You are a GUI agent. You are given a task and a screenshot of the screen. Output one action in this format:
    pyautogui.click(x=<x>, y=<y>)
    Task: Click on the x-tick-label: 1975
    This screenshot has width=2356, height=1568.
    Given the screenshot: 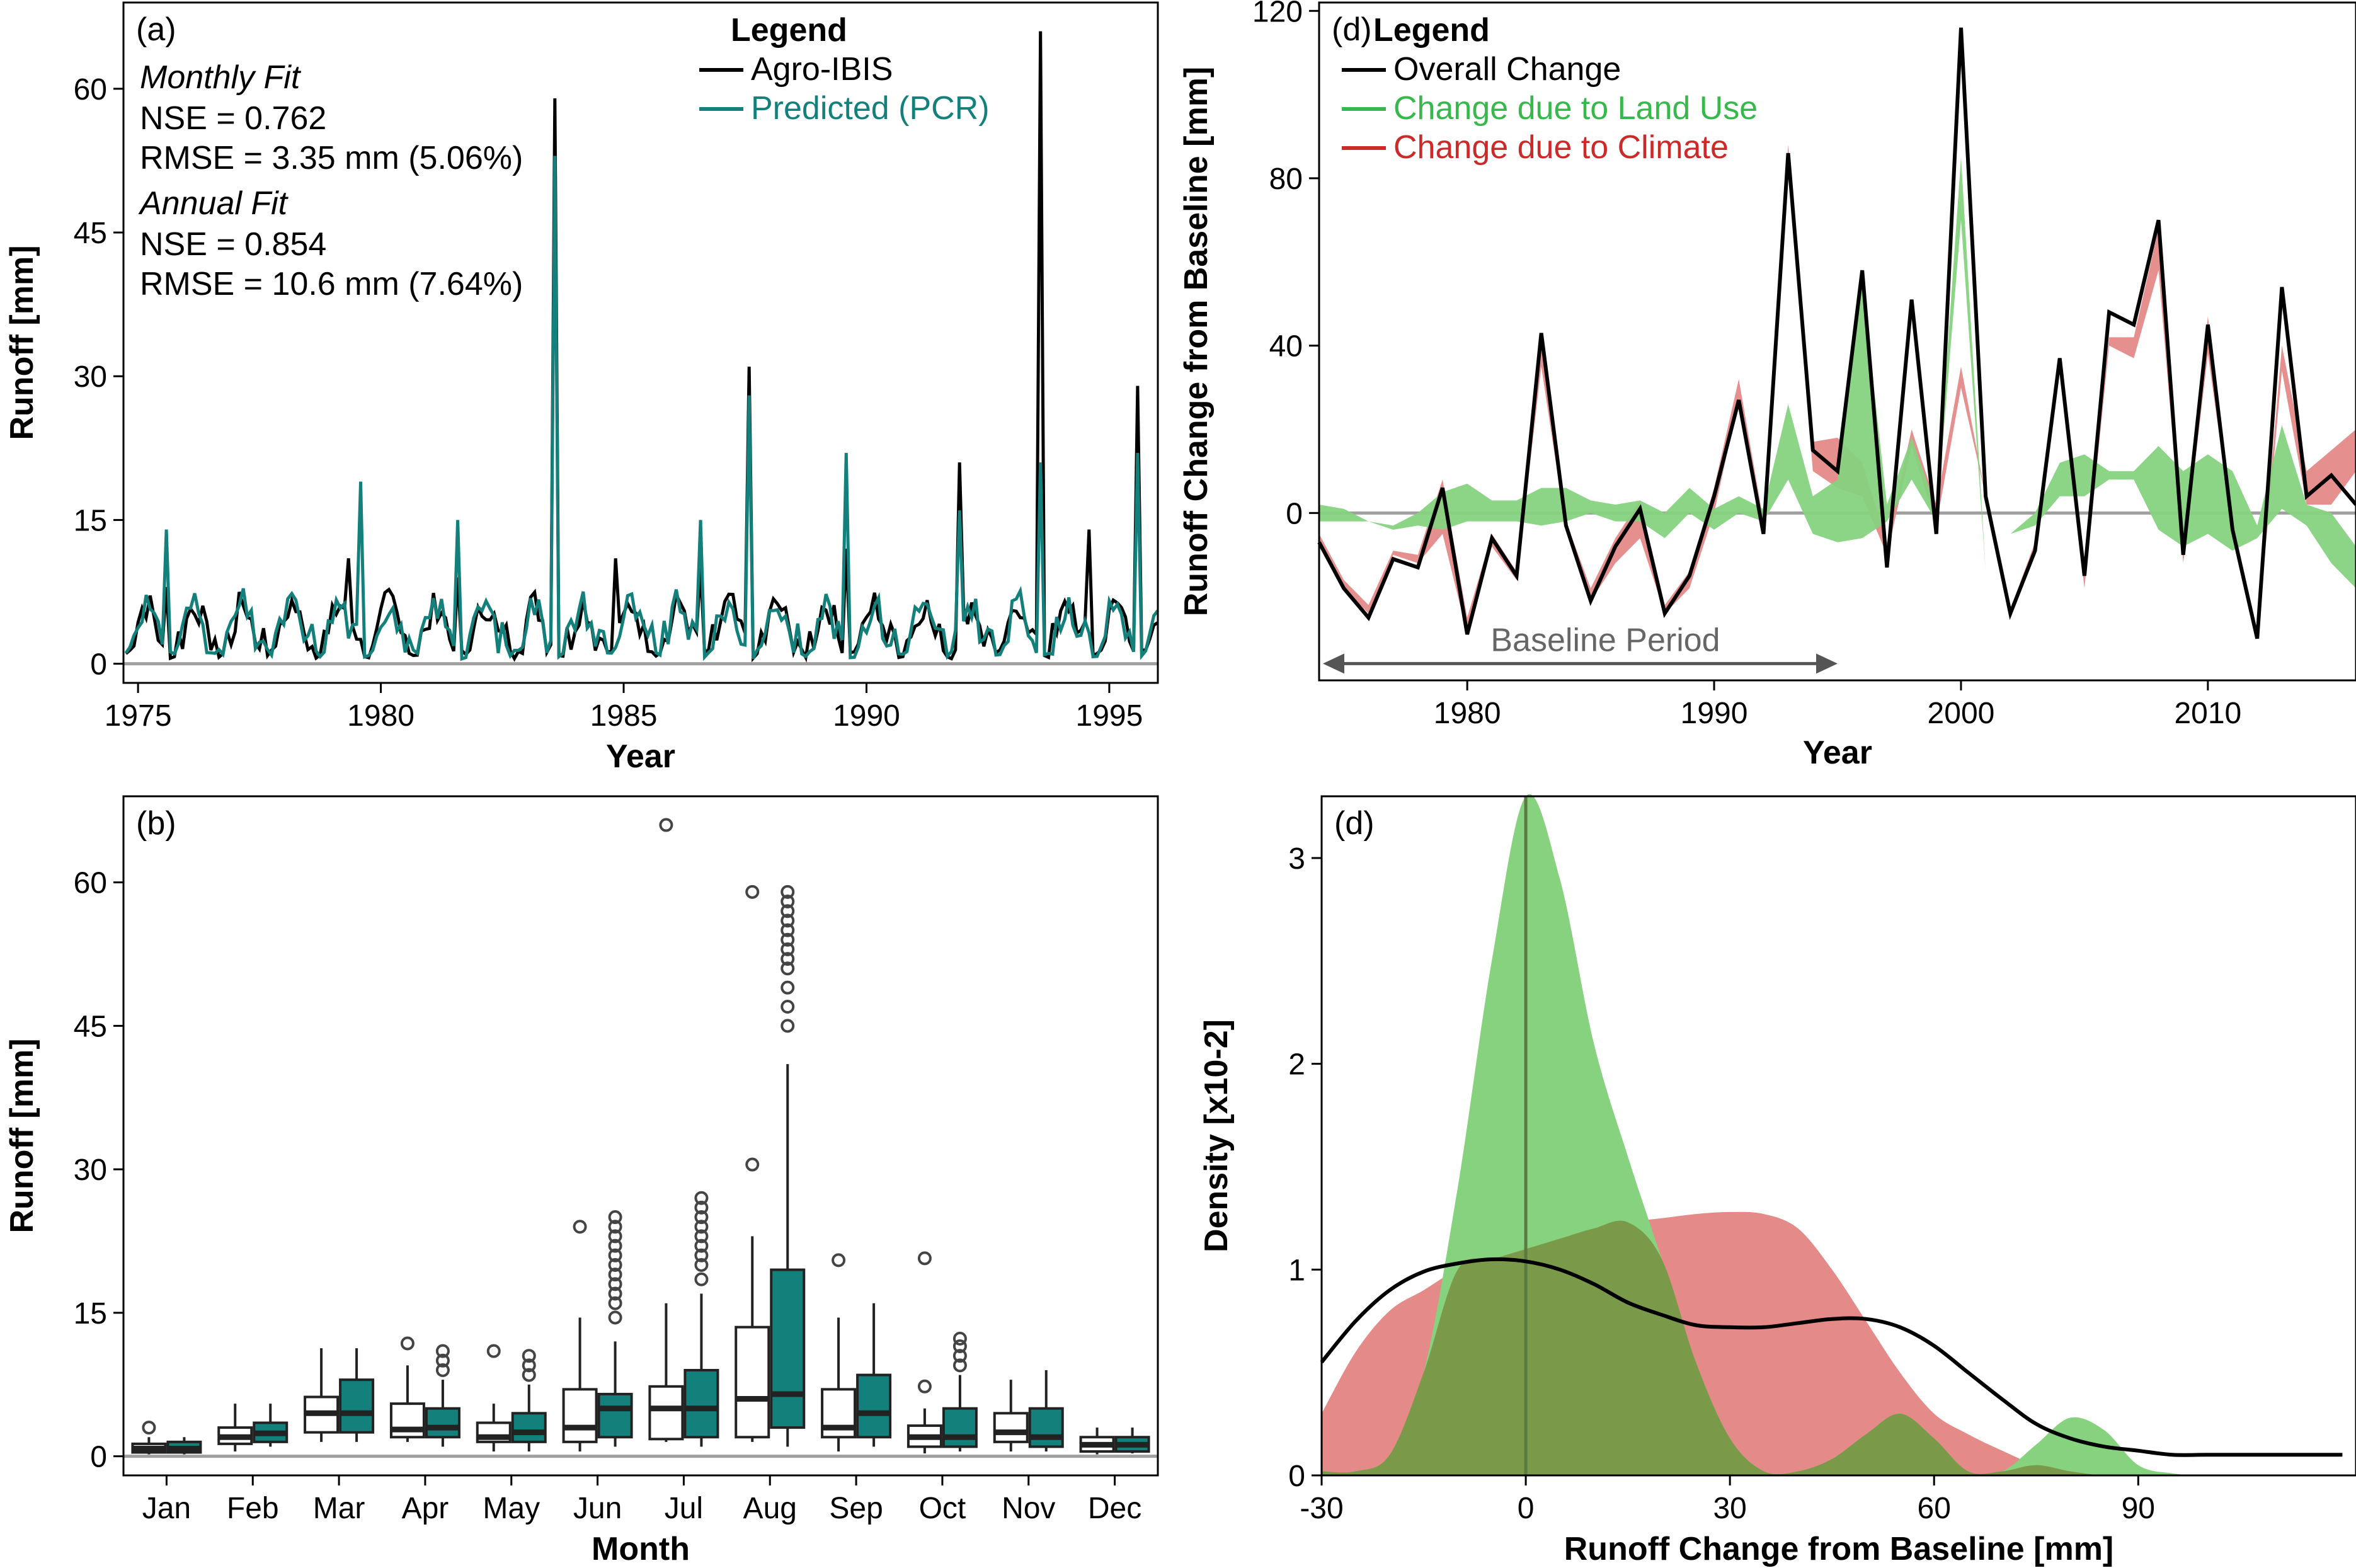 What is the action you would take?
    pyautogui.click(x=139, y=716)
    